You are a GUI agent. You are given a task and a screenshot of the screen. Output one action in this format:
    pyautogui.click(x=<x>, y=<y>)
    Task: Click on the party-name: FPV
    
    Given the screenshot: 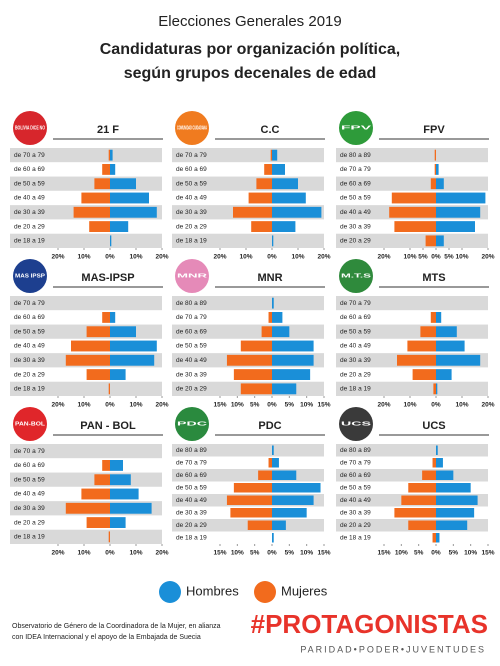 What is the action you would take?
    pyautogui.click(x=434, y=130)
    